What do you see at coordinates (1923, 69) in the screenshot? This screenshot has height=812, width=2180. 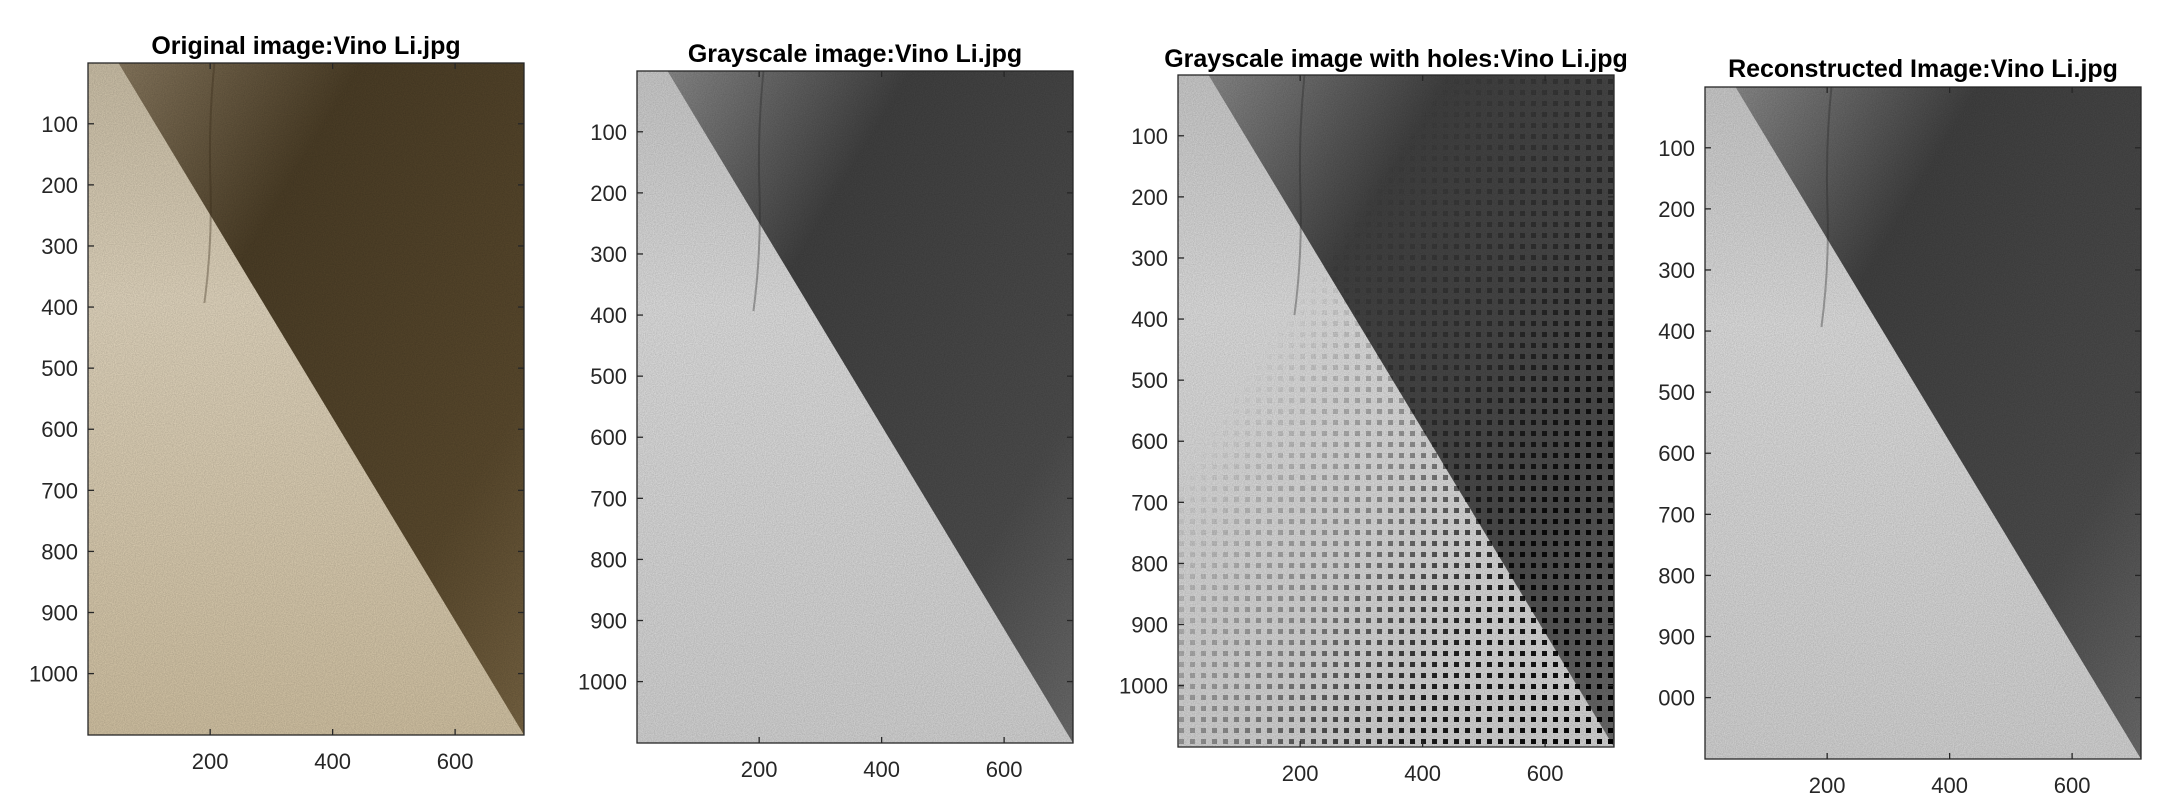 I see `panel-title: Reconstructed Image:Vino Li.jpg` at bounding box center [1923, 69].